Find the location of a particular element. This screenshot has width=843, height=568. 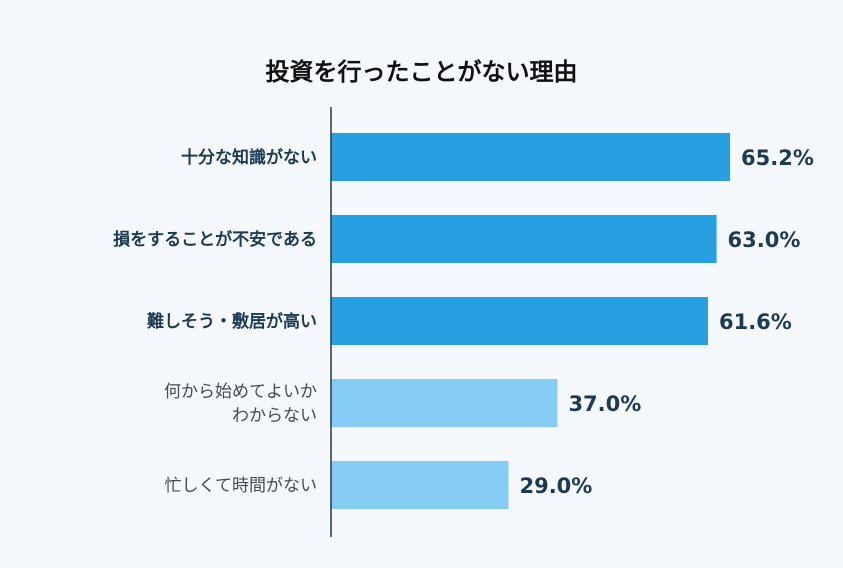

value-label-3: 37.0% is located at coordinates (604, 404).